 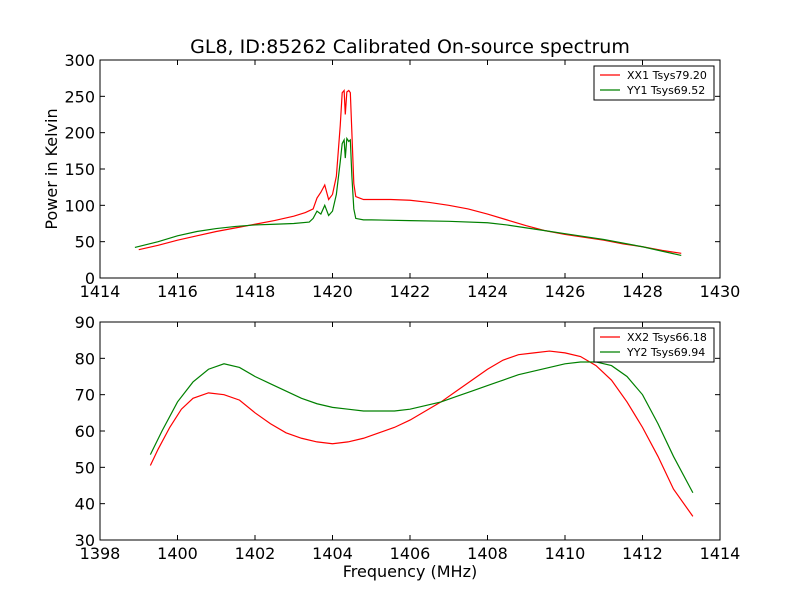 What do you see at coordinates (255, 291) in the screenshot?
I see `x-tick-label: 1418` at bounding box center [255, 291].